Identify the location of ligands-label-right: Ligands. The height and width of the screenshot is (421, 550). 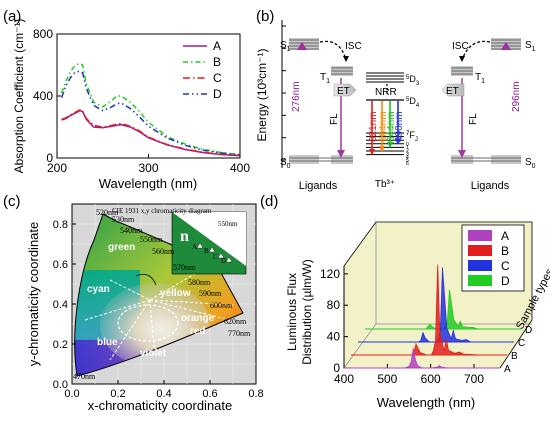
(490, 186).